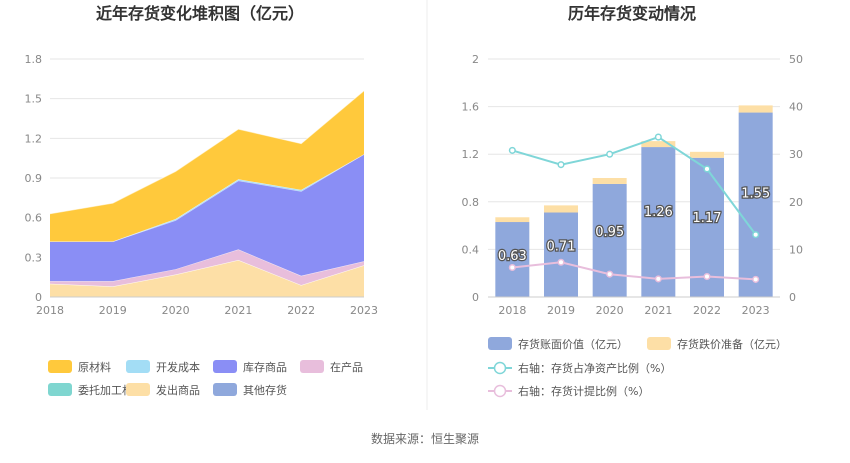  I want to click on left-y-tick-label: 0.9, so click(34, 178).